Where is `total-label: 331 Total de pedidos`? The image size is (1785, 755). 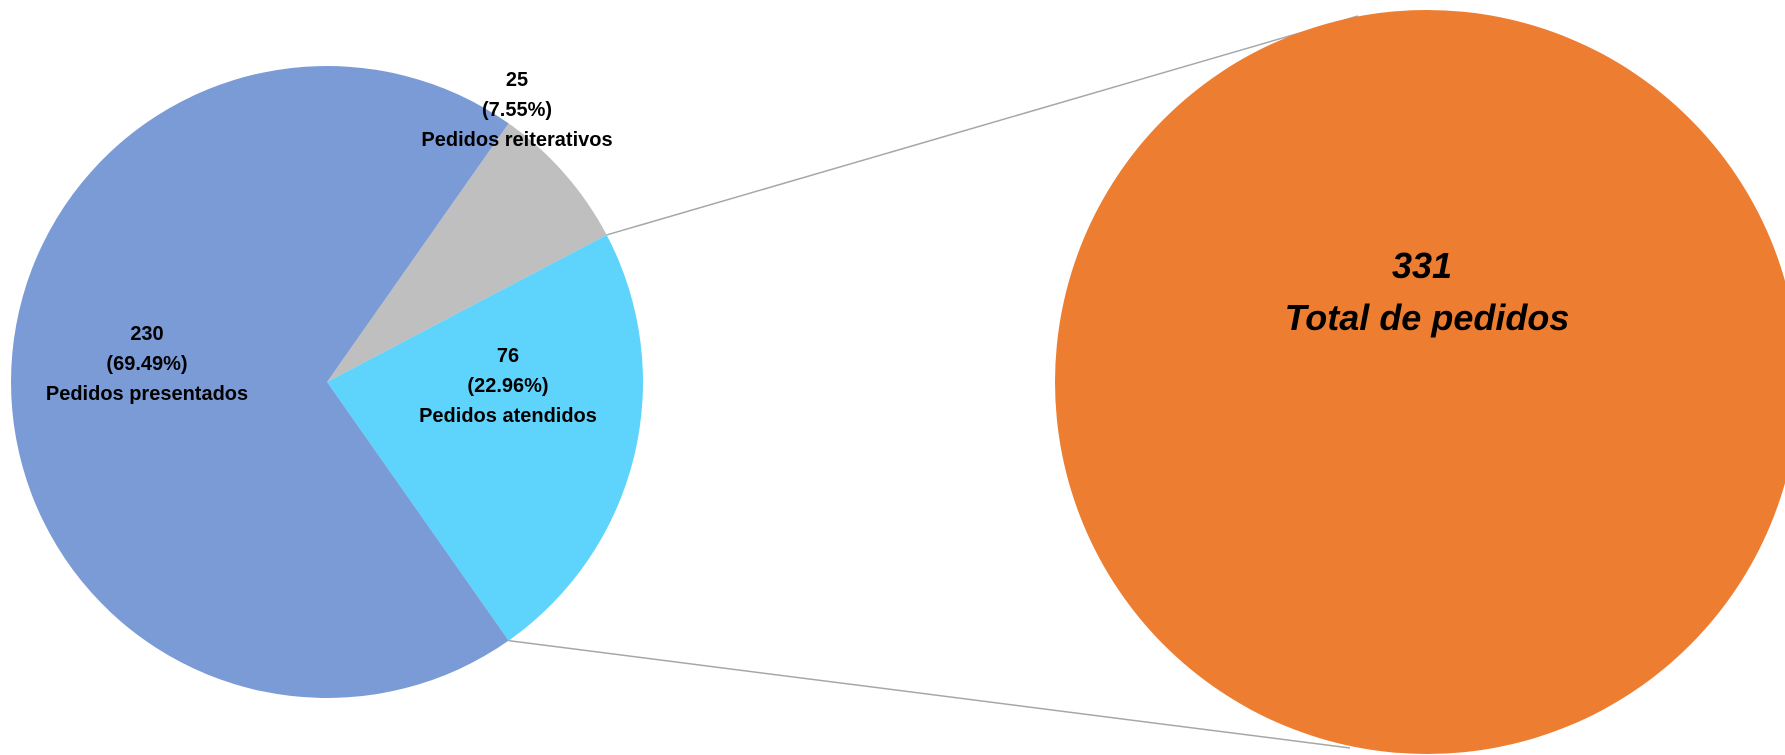 total-label: 331 Total de pedidos is located at coordinates (1427, 291).